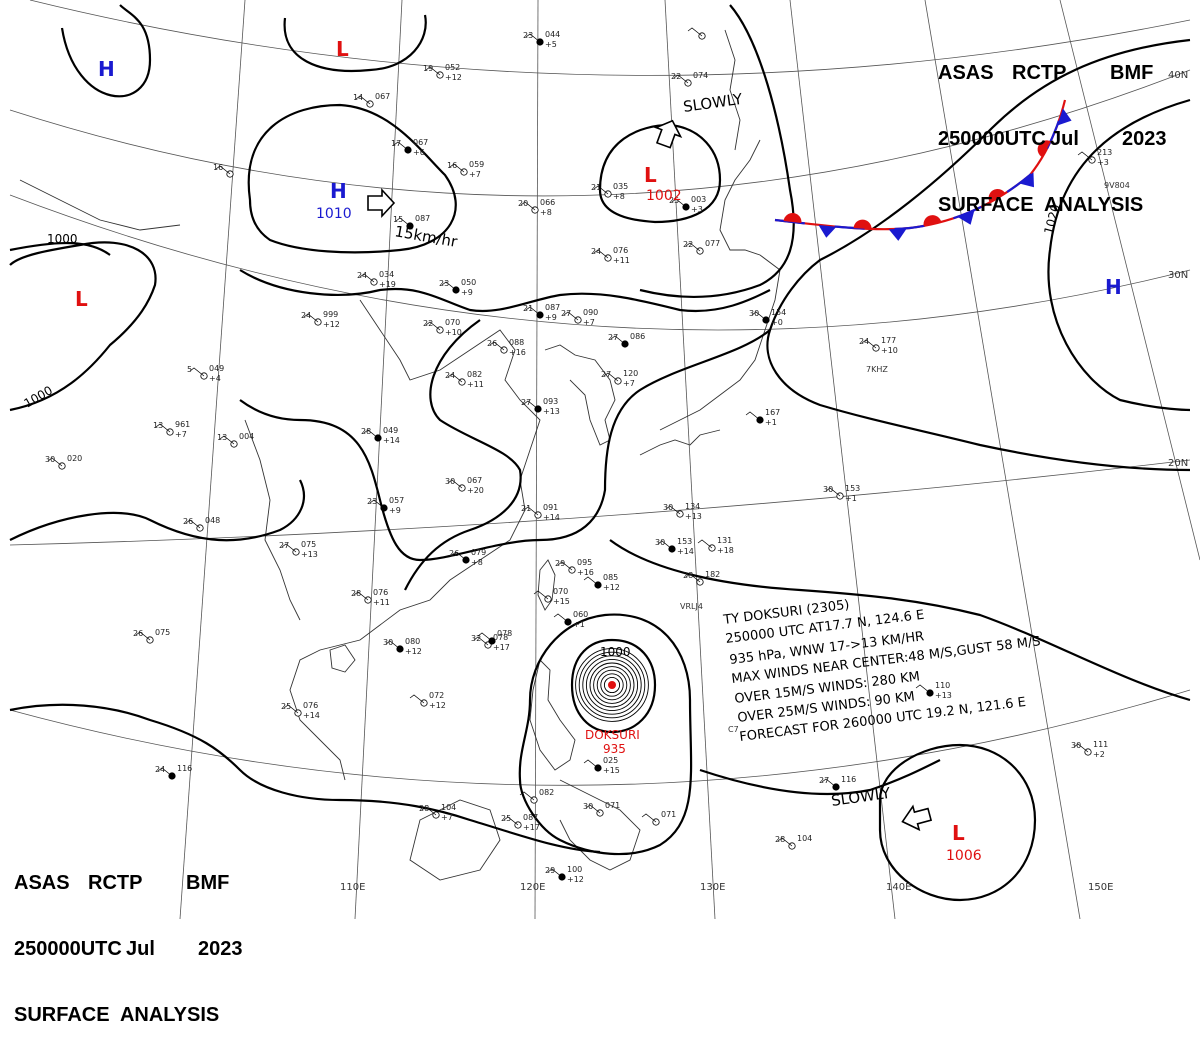  Describe the element at coordinates (81, 299) in the screenshot. I see `low-symbol: L` at that location.